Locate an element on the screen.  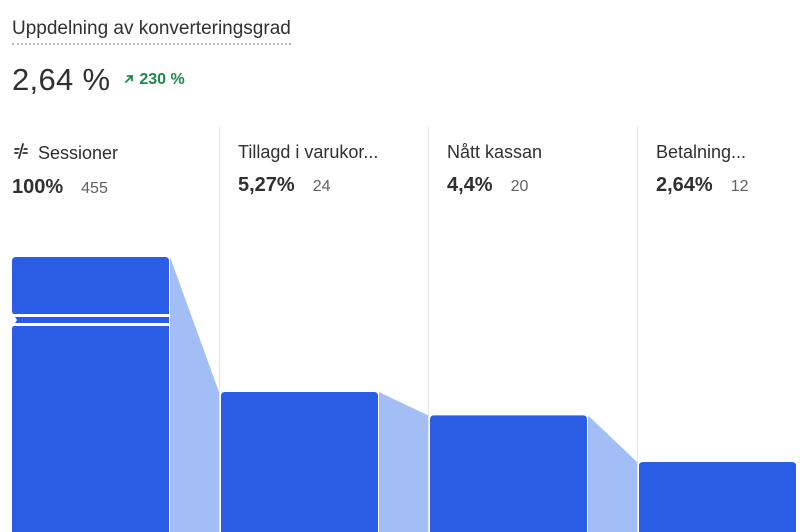
conversion-rate-value: 2,64 % is located at coordinates (61, 79).